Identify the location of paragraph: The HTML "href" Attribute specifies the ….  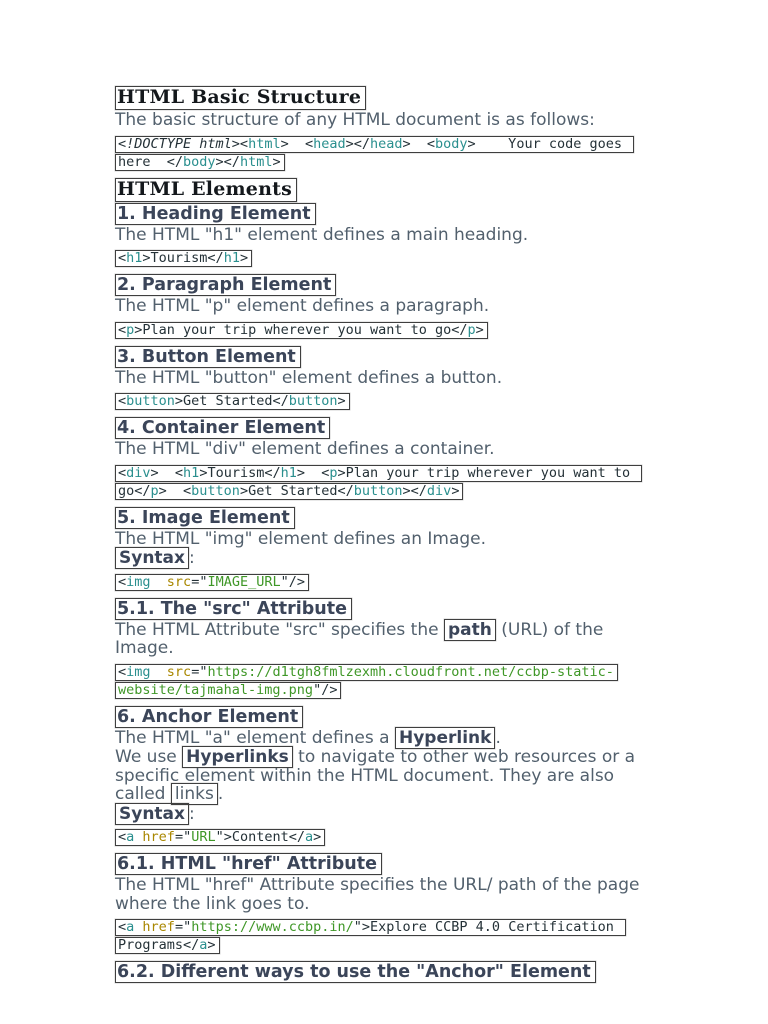
(382, 894).